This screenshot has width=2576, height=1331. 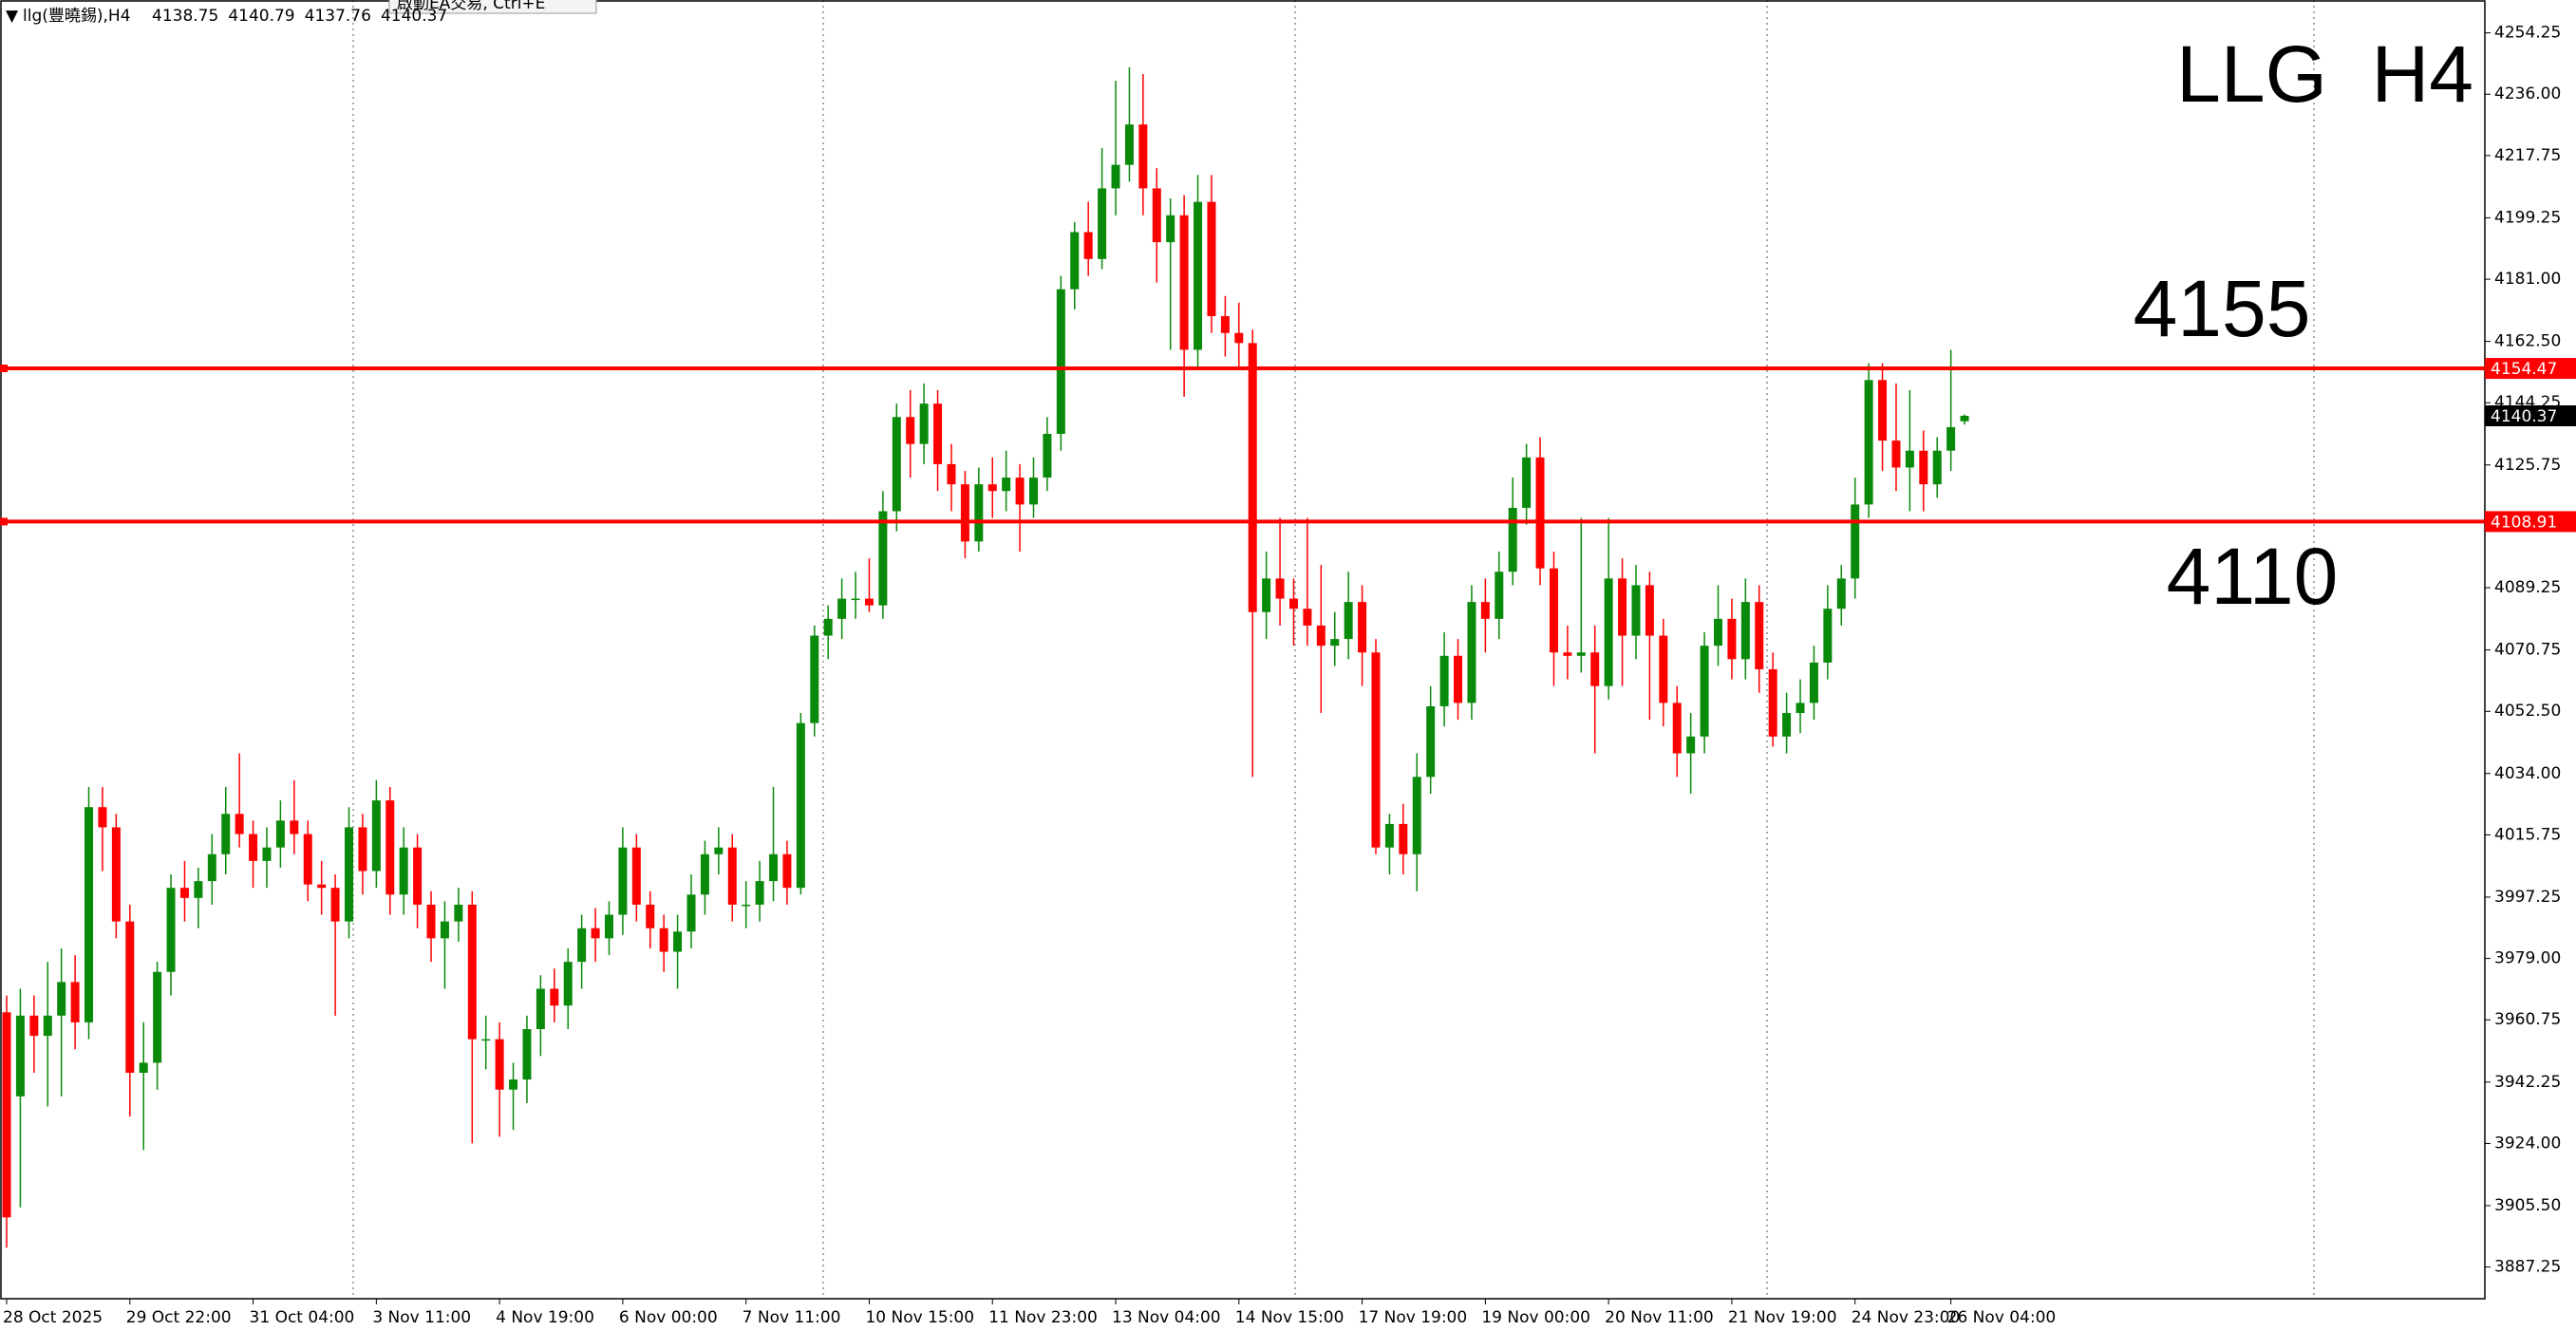 What do you see at coordinates (2527, 33) in the screenshot?
I see `y-tick-label: 4254.25` at bounding box center [2527, 33].